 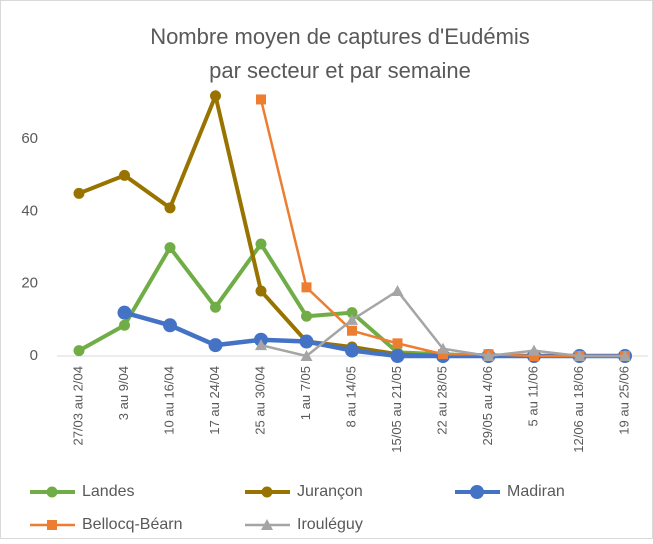 I want to click on legend-label: Landes, so click(x=108, y=491).